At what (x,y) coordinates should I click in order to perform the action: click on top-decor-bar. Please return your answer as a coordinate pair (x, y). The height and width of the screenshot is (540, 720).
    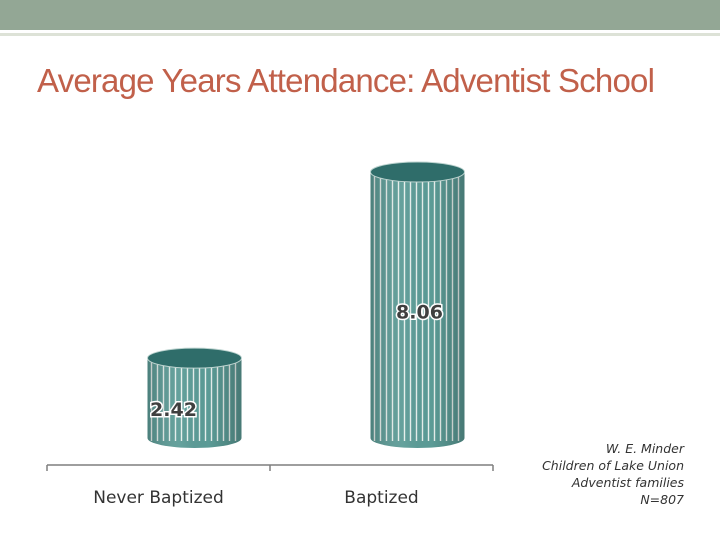
    Looking at the image, I should click on (360, 15).